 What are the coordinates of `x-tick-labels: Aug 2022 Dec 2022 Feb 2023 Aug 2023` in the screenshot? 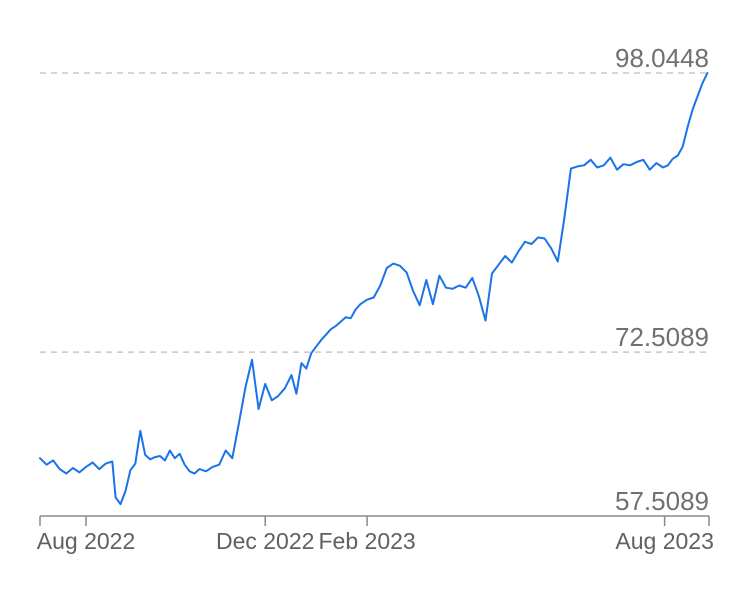 It's located at (375, 541).